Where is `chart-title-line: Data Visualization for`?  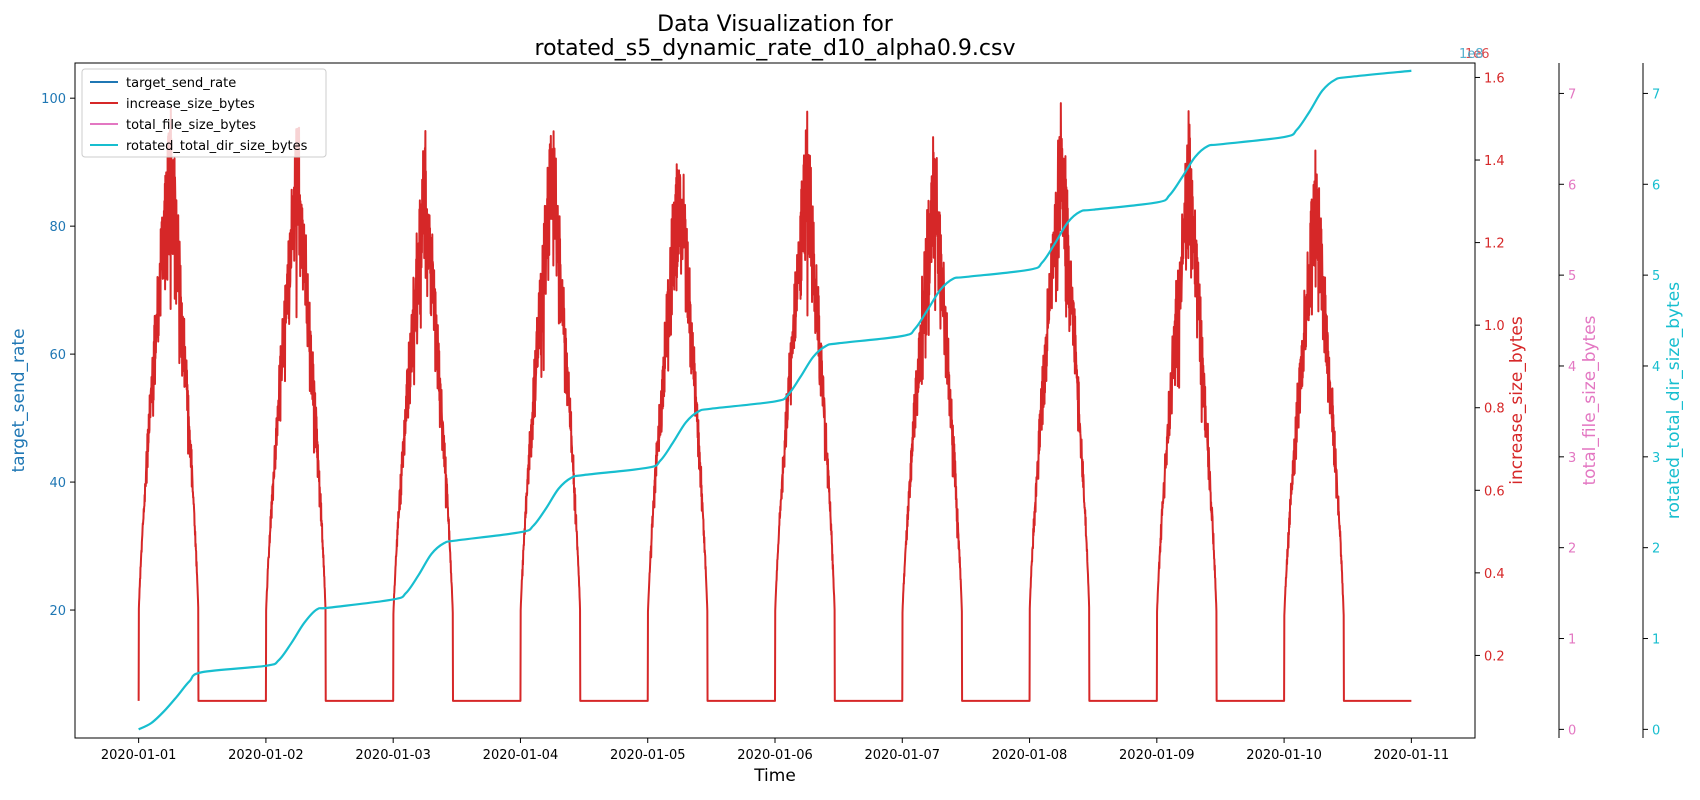 chart-title-line: Data Visualization for is located at coordinates (775, 24).